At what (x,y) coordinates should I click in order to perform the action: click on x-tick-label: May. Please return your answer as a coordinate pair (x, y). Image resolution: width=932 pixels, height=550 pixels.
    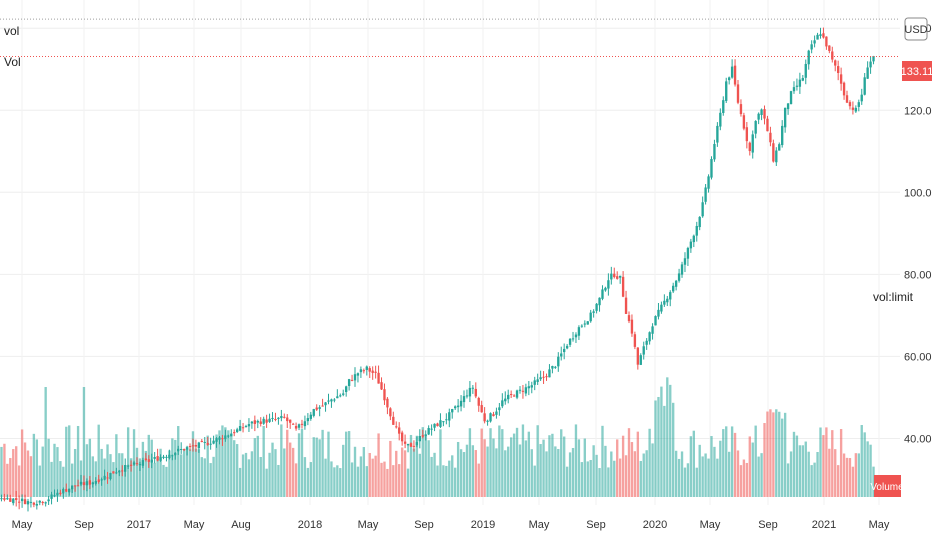
    Looking at the image, I should click on (539, 525).